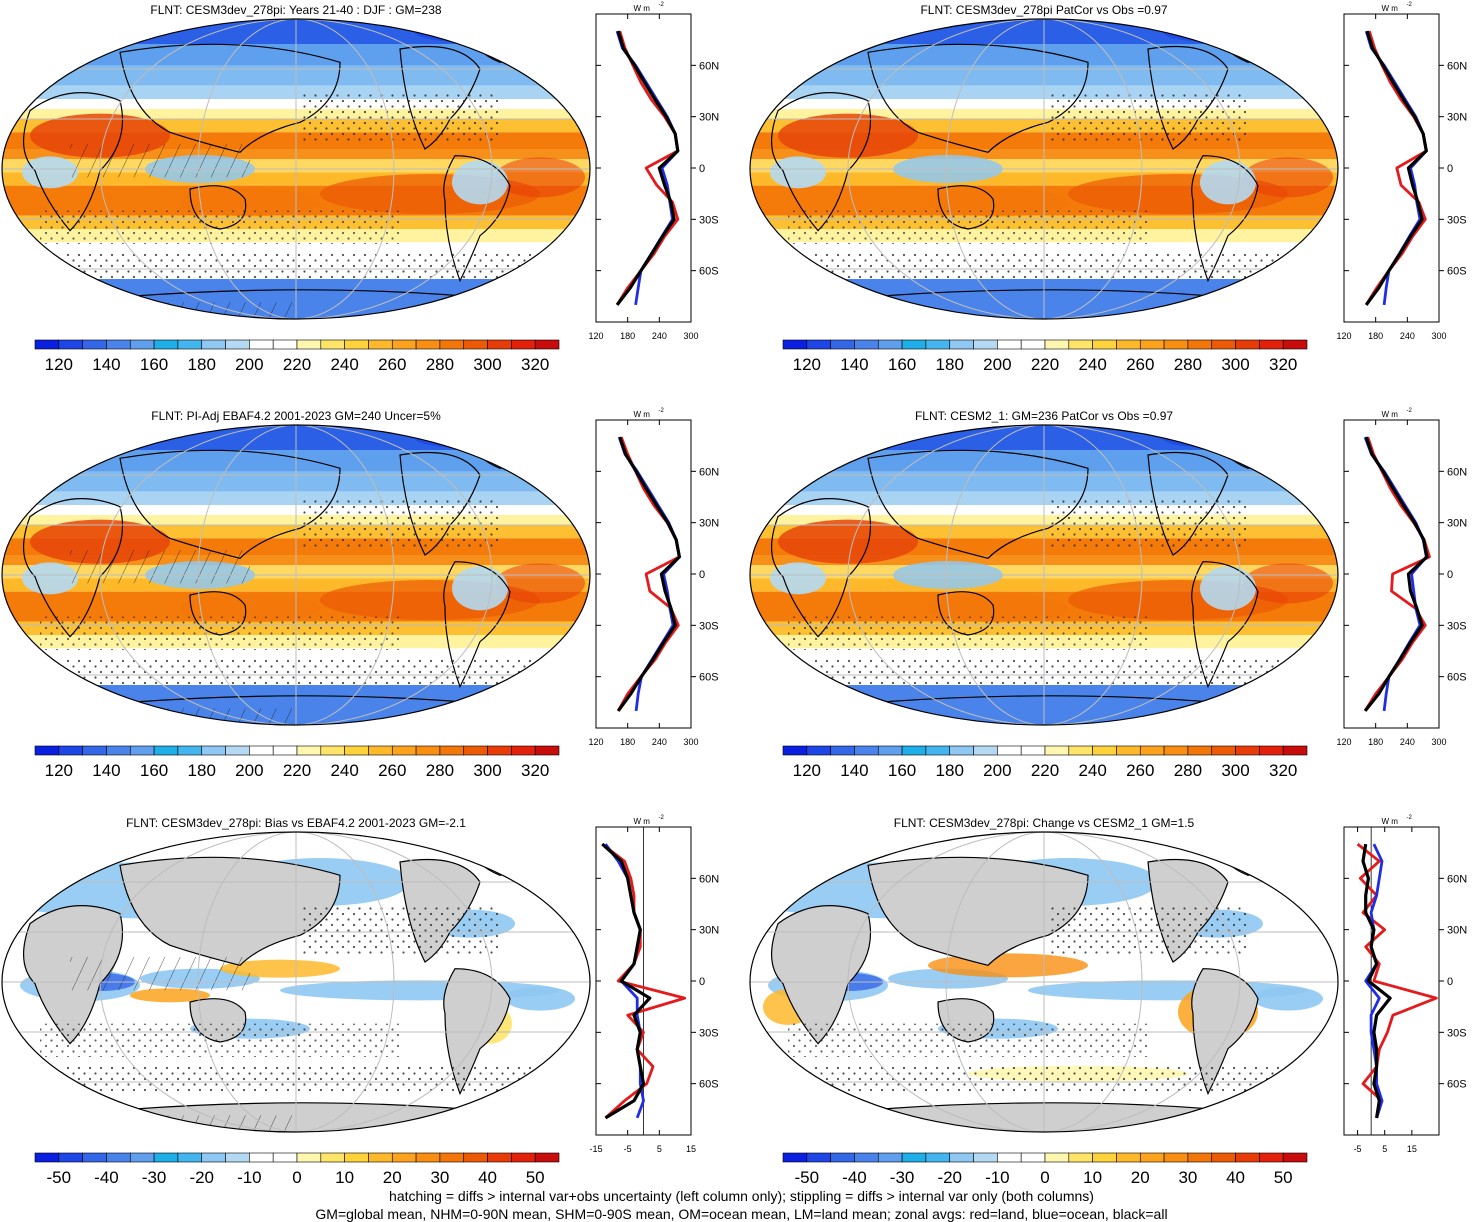  I want to click on colorbar-tick-label: 30, so click(439, 1177).